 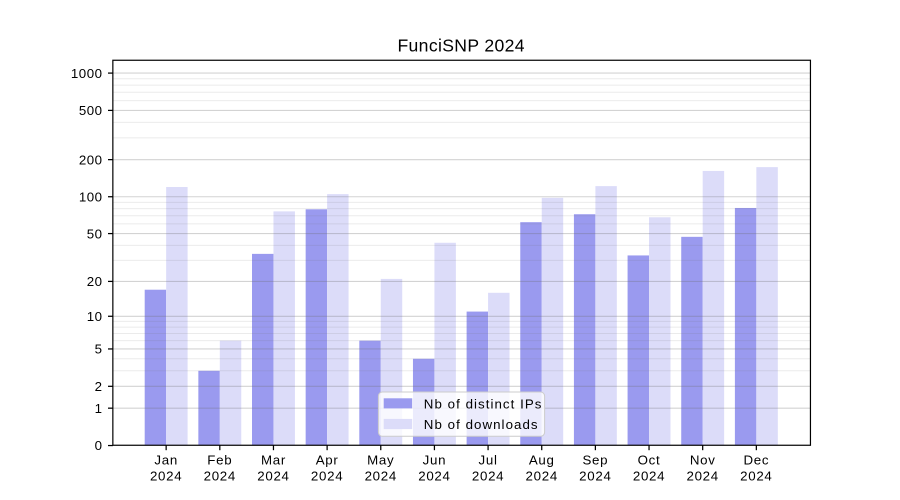 What do you see at coordinates (99, 349) in the screenshot?
I see `svg-text: 5` at bounding box center [99, 349].